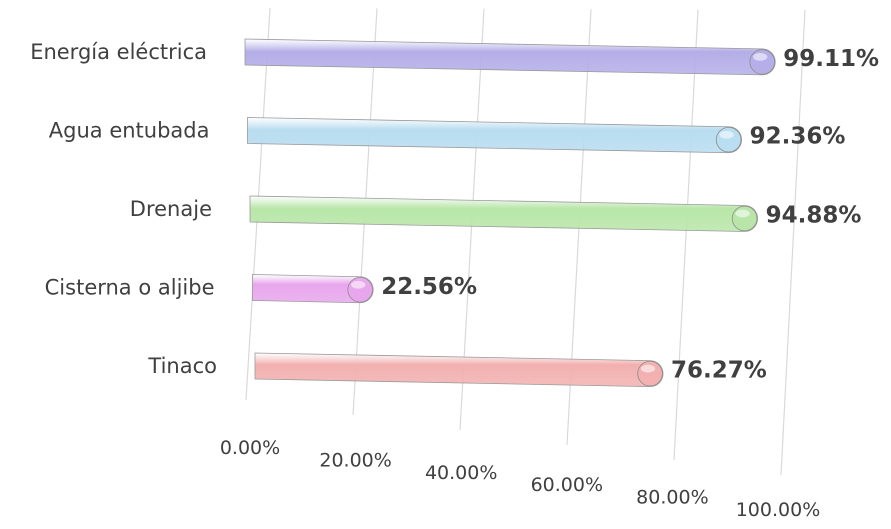 This screenshot has width=891, height=529. Describe the element at coordinates (495, 135) in the screenshot. I see `bar-agua-entubada` at that location.